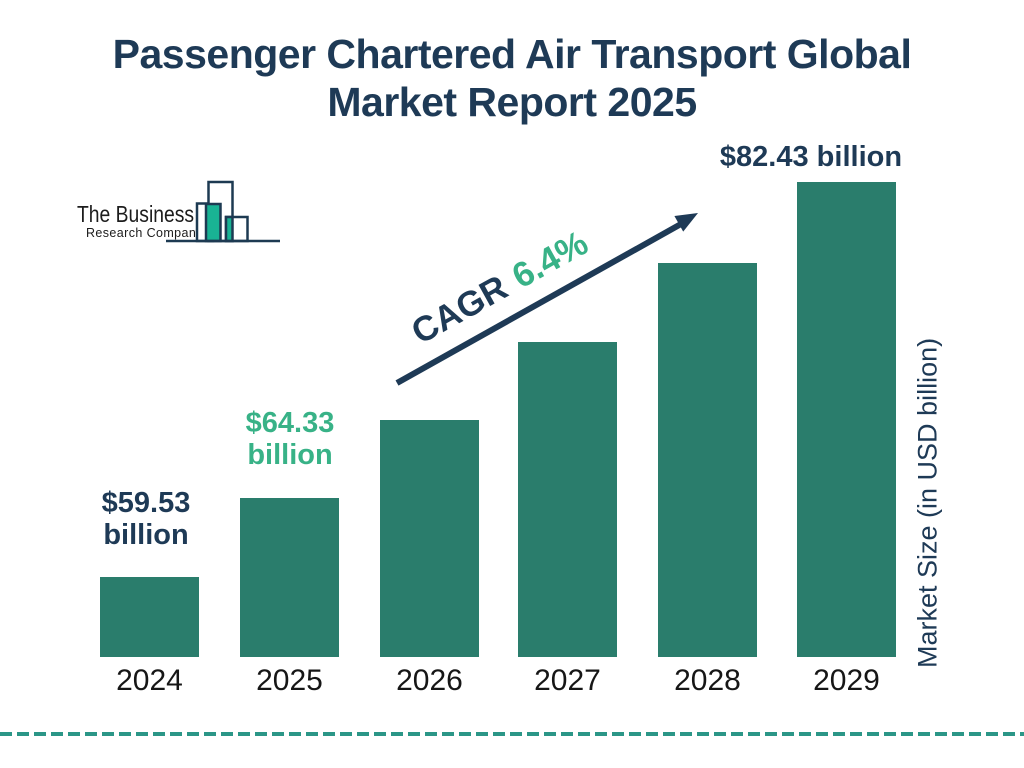 This screenshot has height=768, width=1024. What do you see at coordinates (546, 299) in the screenshot?
I see `growth-arrow-icon` at bounding box center [546, 299].